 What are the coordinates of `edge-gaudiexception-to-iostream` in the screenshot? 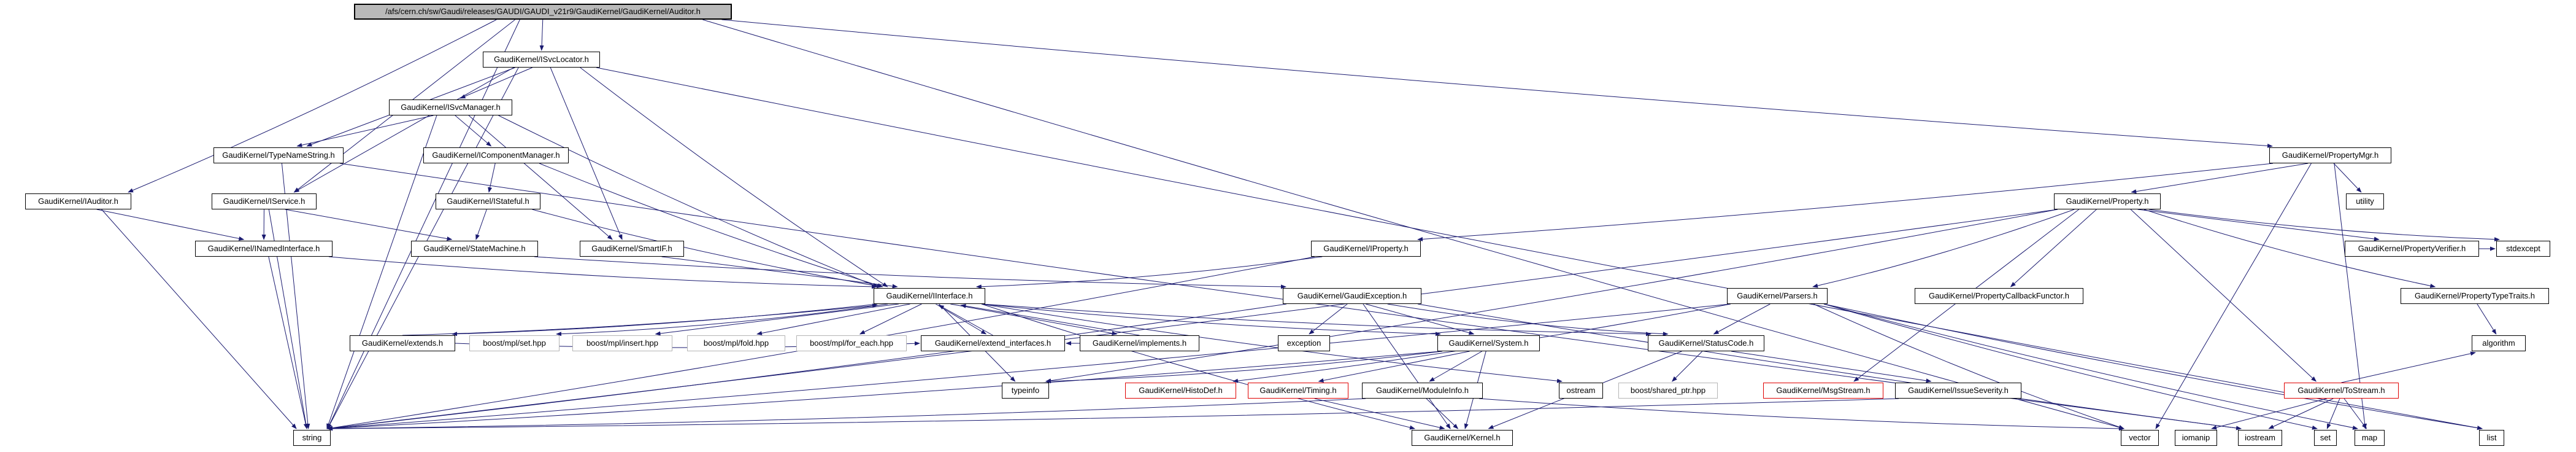 It's located at (1830, 367).